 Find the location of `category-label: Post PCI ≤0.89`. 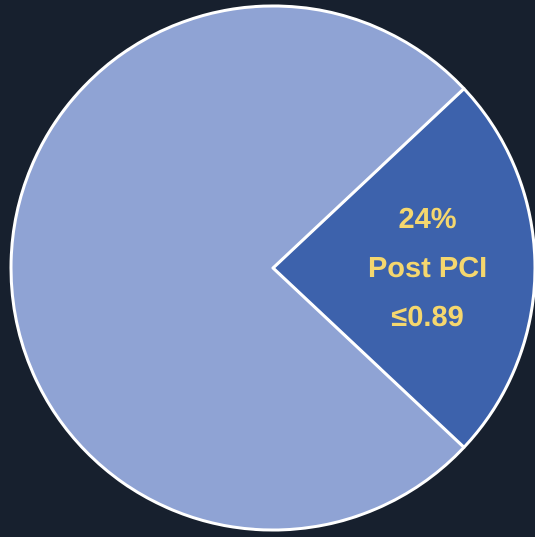

category-label: Post PCI ≤0.89 is located at coordinates (427, 292).